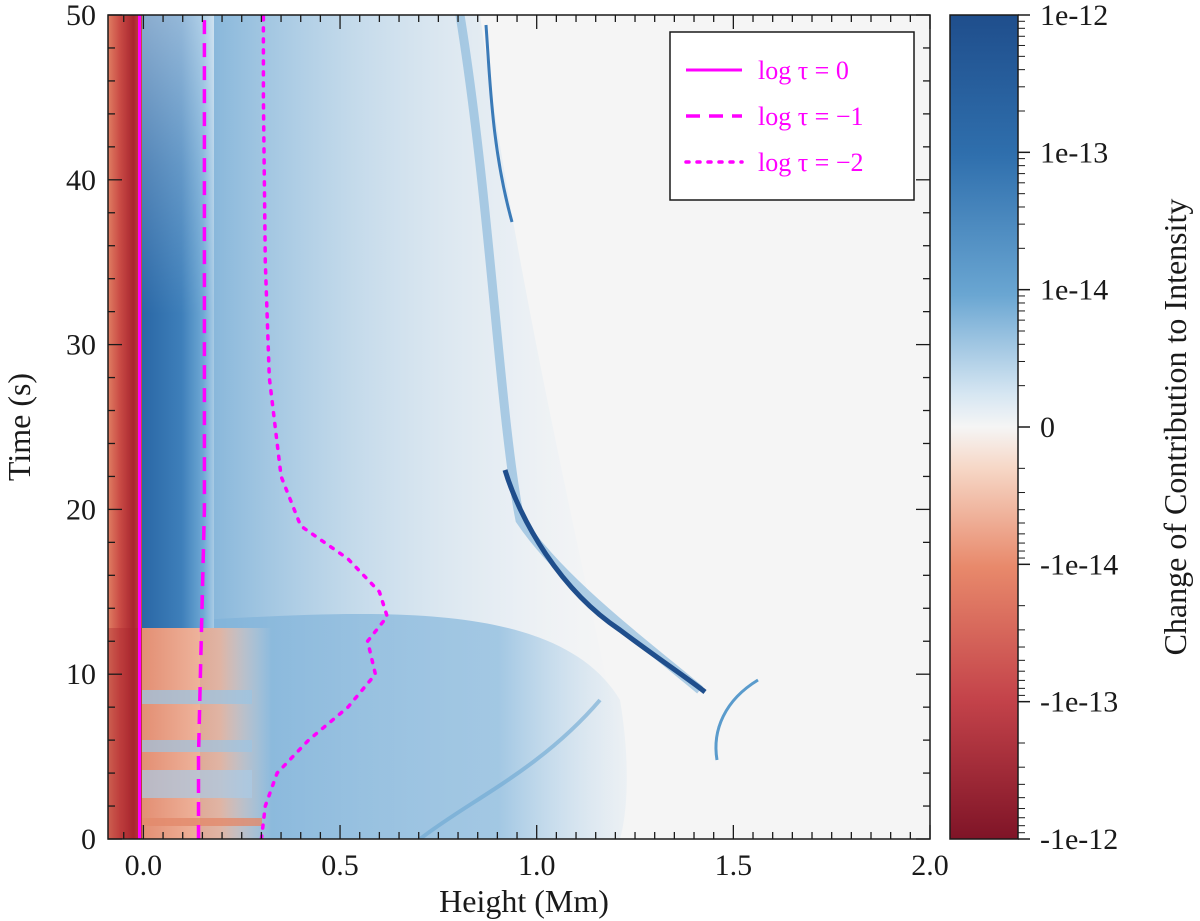 The height and width of the screenshot is (921, 1200). I want to click on x-axis-label: Height (Mm), so click(524, 901).